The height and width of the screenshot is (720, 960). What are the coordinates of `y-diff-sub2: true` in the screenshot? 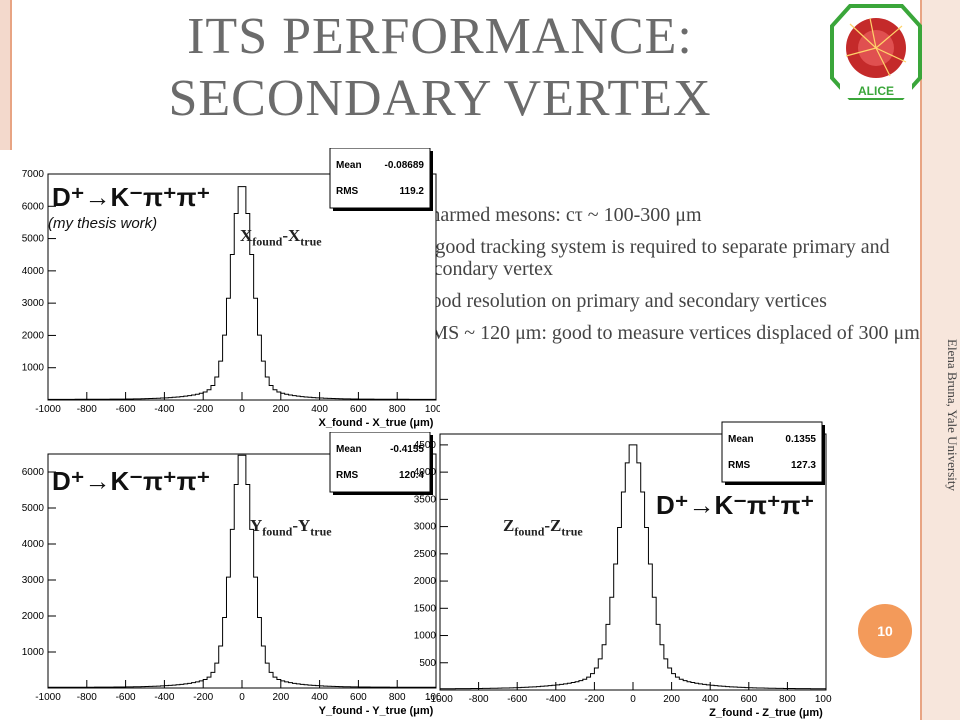 It's located at (321, 531).